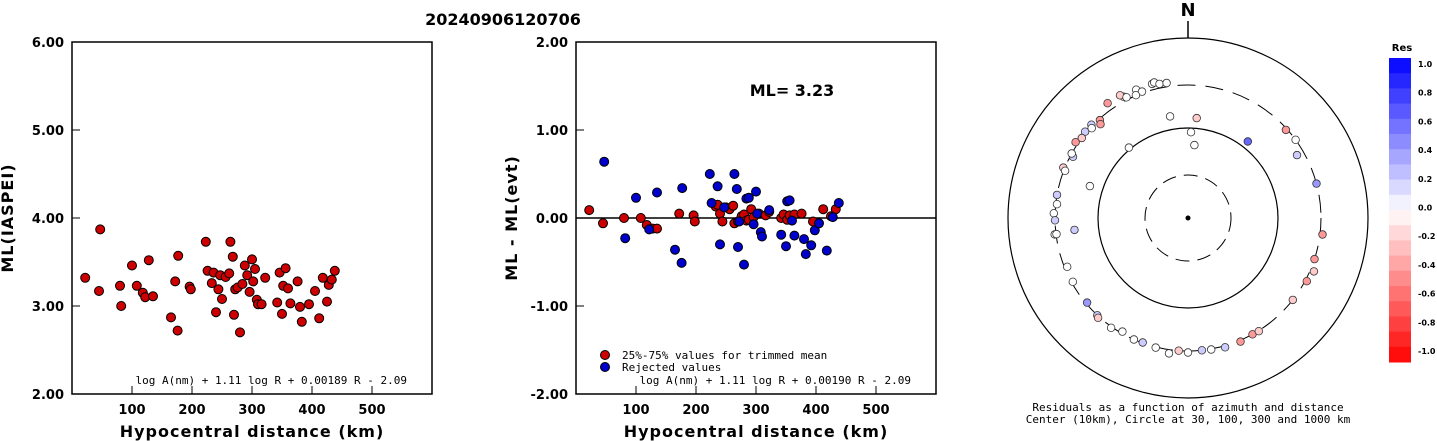  What do you see at coordinates (875, 410) in the screenshot?
I see `residual-xtick-label: 500` at bounding box center [875, 410].